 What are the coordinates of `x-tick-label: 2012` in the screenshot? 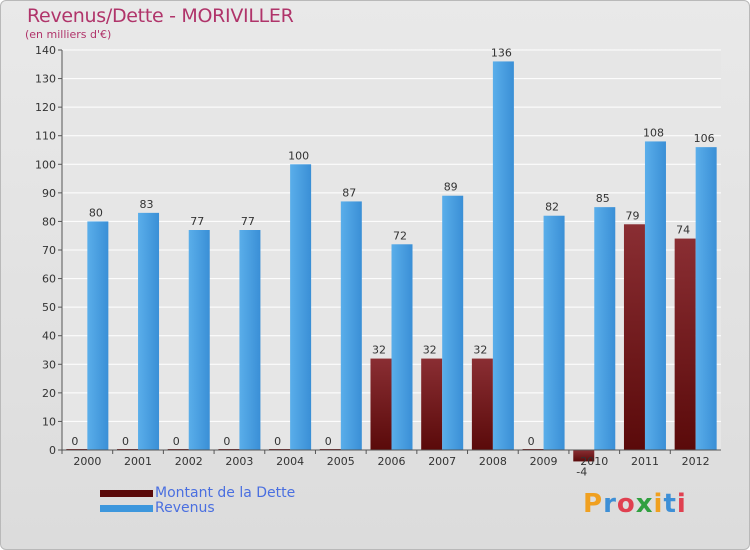 It's located at (696, 461).